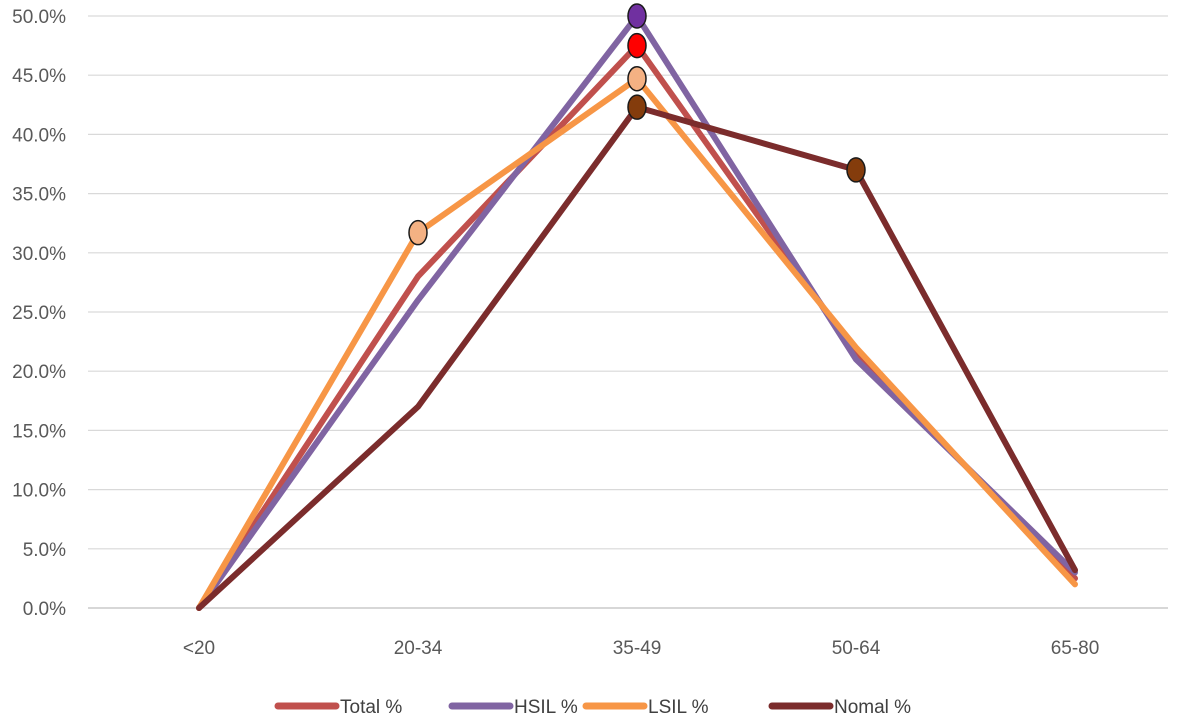 Image resolution: width=1181 pixels, height=718 pixels. Describe the element at coordinates (592, 707) in the screenshot. I see `legend: Total % HSIL % LSIL % Nomal %` at that location.